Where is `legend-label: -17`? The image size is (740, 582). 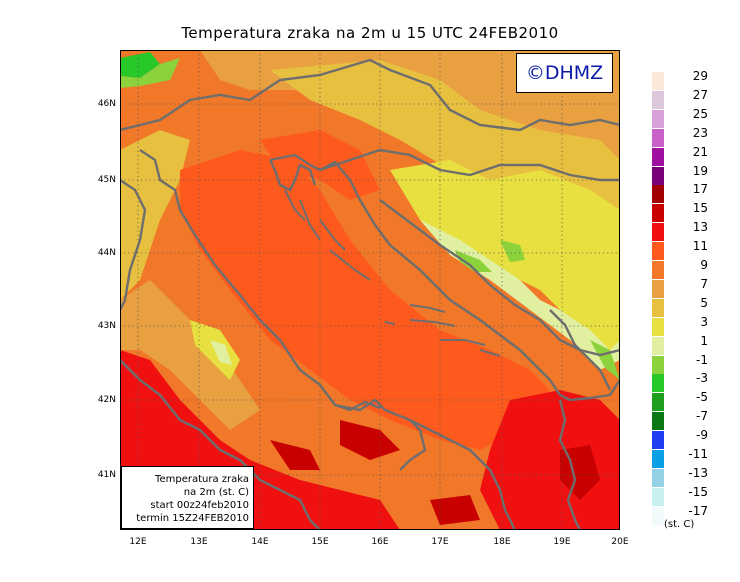 legend-label: -17 is located at coordinates (698, 510).